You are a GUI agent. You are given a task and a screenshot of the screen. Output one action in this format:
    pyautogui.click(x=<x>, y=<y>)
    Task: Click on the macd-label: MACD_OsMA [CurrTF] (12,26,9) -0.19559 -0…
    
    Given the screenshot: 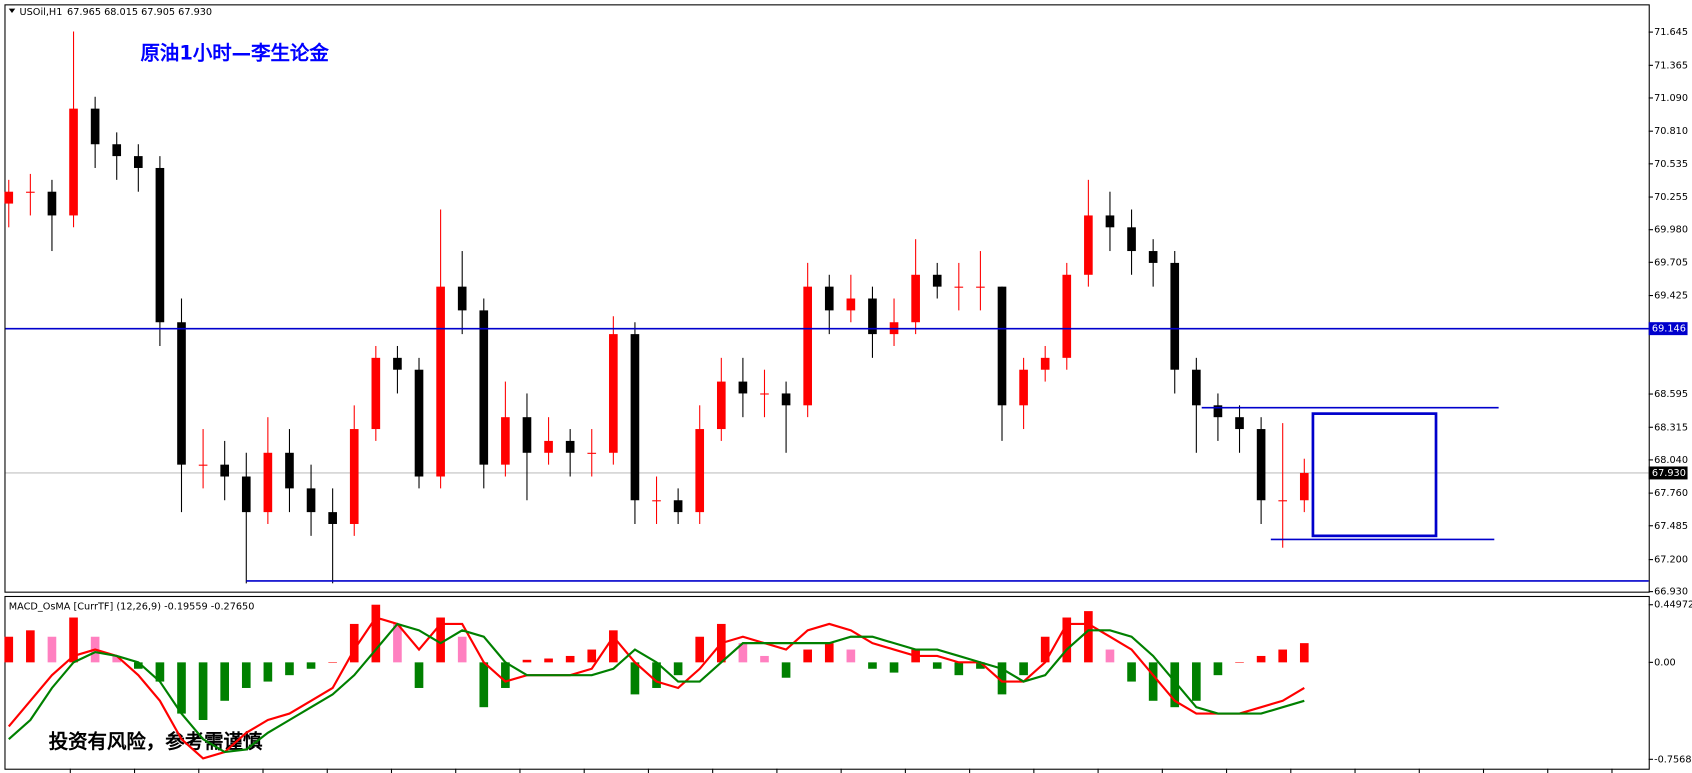 What is the action you would take?
    pyautogui.click(x=132, y=607)
    